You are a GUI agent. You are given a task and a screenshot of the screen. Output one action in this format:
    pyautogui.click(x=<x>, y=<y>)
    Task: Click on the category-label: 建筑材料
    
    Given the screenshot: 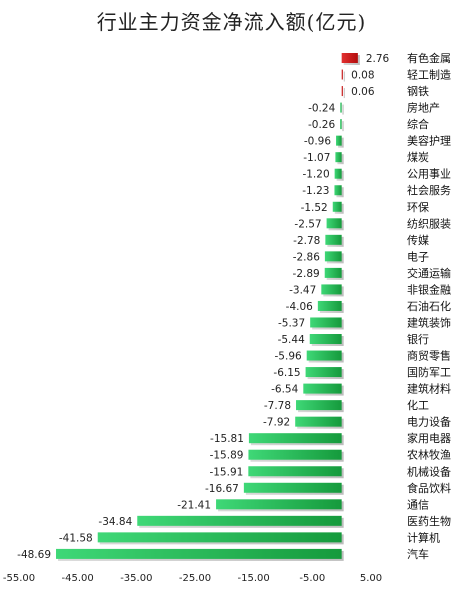 What is the action you would take?
    pyautogui.click(x=429, y=389)
    